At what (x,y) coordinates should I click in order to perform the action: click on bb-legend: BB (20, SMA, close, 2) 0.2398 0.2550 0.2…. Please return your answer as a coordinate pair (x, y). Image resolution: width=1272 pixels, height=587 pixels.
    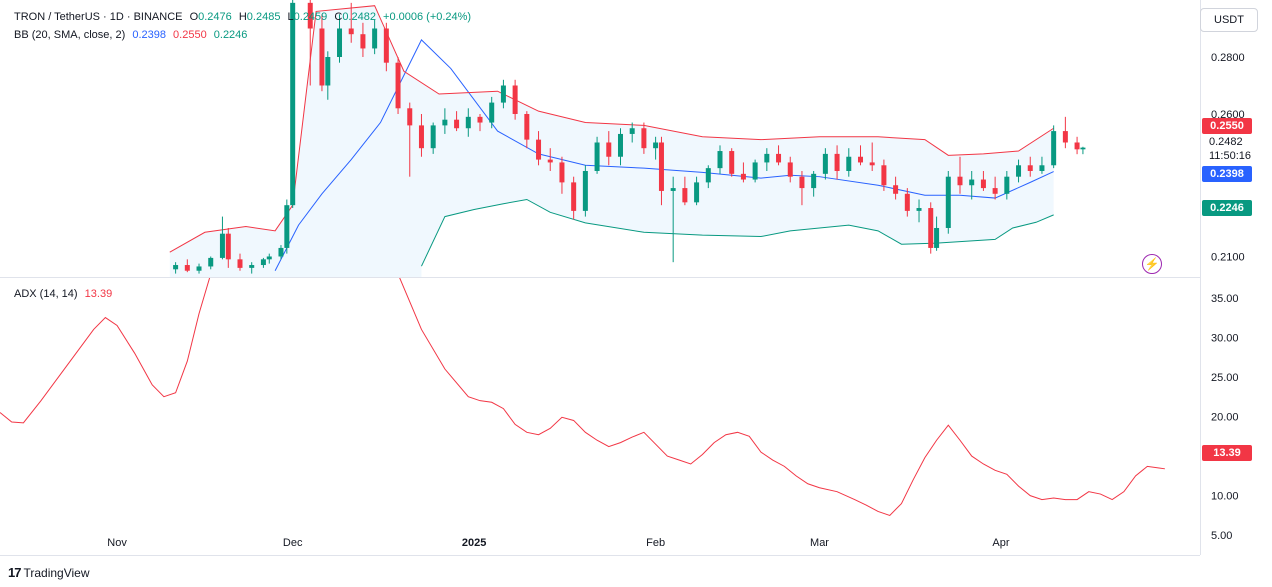
    Looking at the image, I should click on (132, 35).